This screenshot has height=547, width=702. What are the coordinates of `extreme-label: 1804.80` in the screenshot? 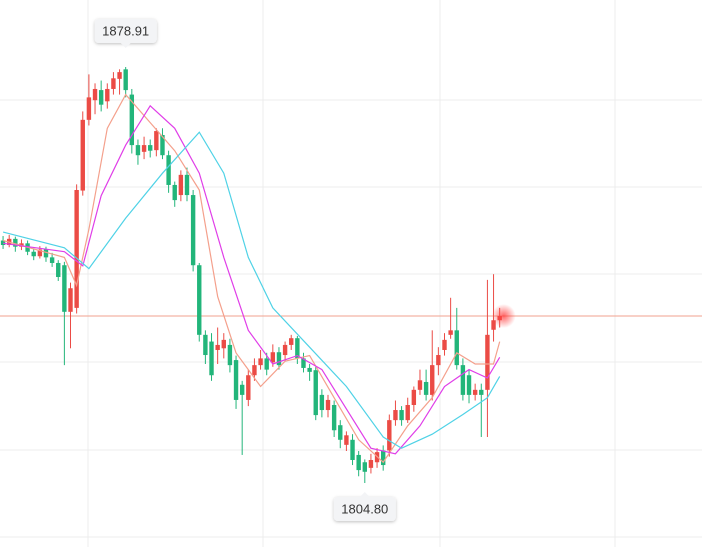 It's located at (364, 507).